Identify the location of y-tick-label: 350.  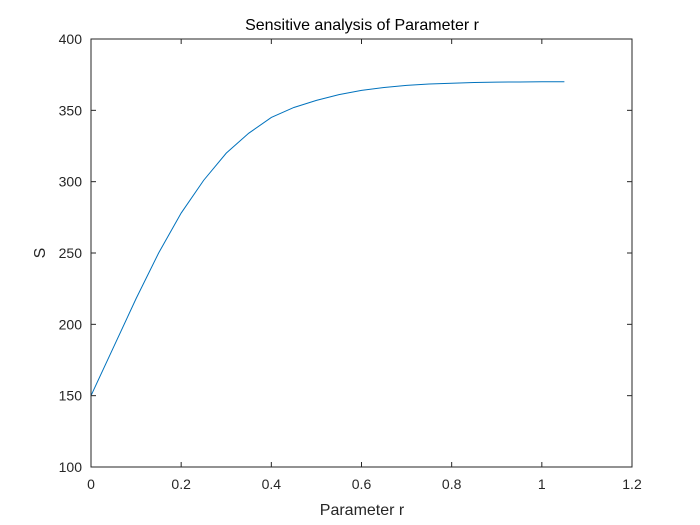
(71, 110).